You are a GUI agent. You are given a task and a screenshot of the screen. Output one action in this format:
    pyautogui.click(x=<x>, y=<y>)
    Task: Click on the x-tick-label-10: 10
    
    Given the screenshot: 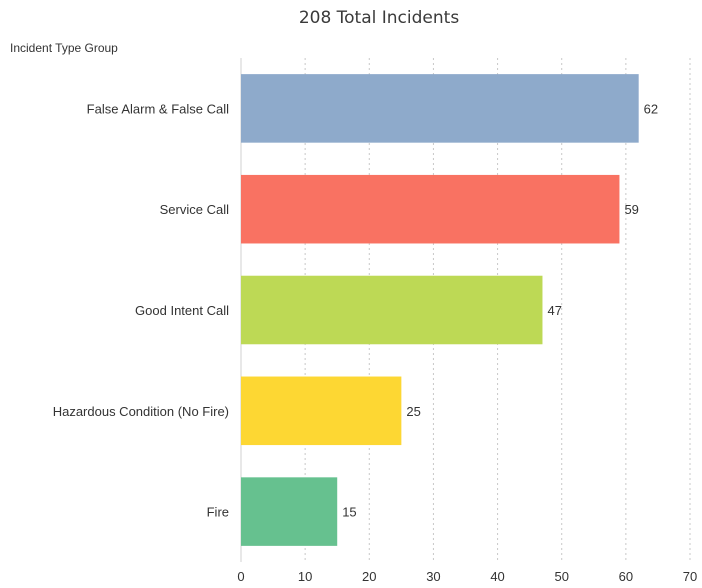 What is the action you would take?
    pyautogui.click(x=305, y=576)
    